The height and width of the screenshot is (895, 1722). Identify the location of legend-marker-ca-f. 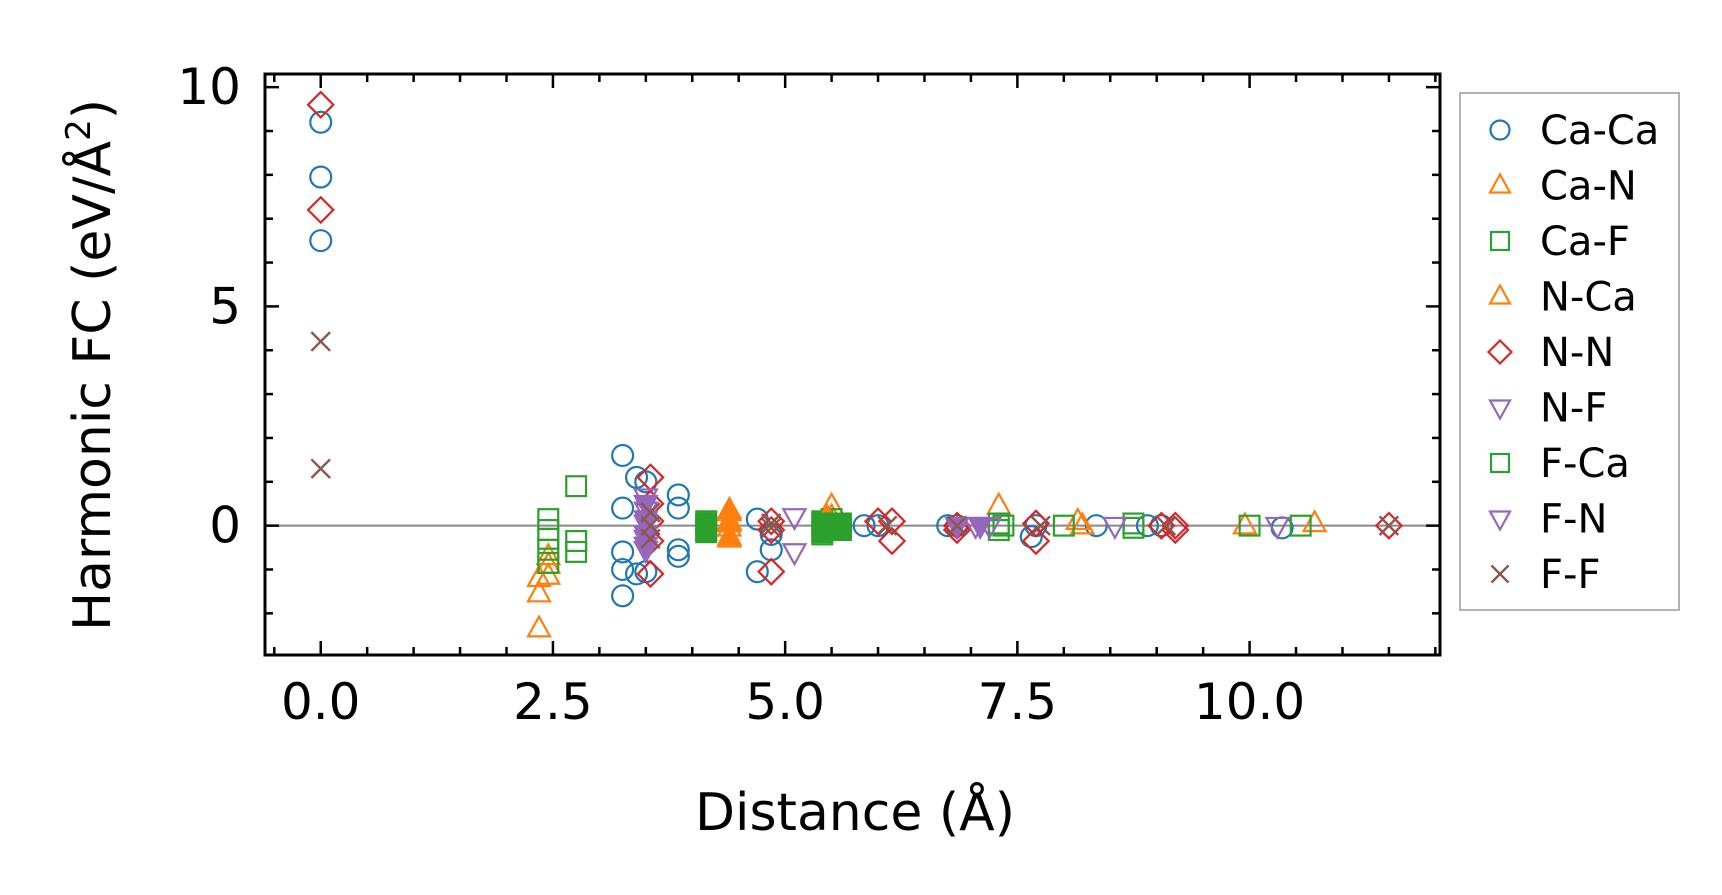
(1500, 241).